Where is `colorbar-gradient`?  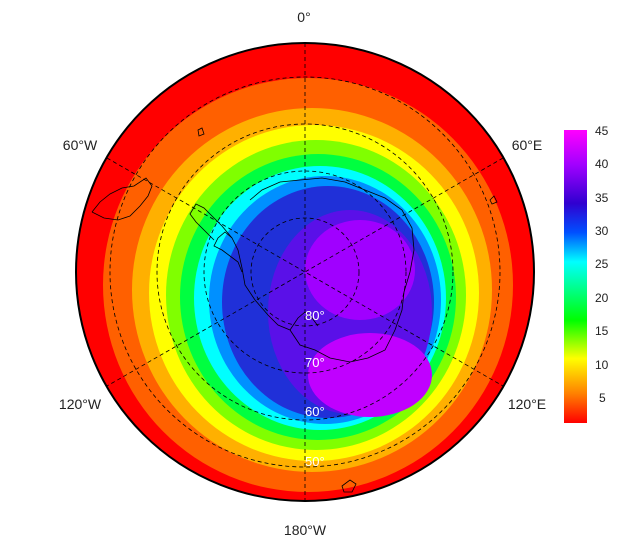
colorbar-gradient is located at coordinates (575, 276).